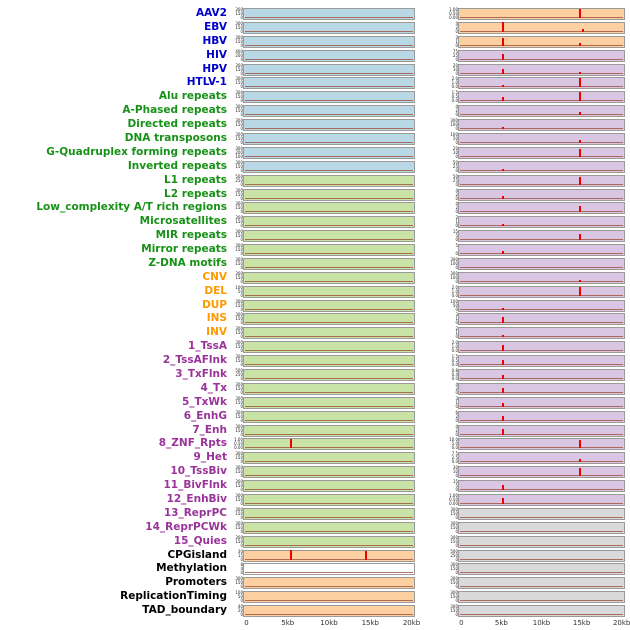 This screenshot has height=630, width=630. What do you see at coordinates (537, 263) in the screenshot?
I see `track-right-z-dna-motifs: 300 100 0` at bounding box center [537, 263].